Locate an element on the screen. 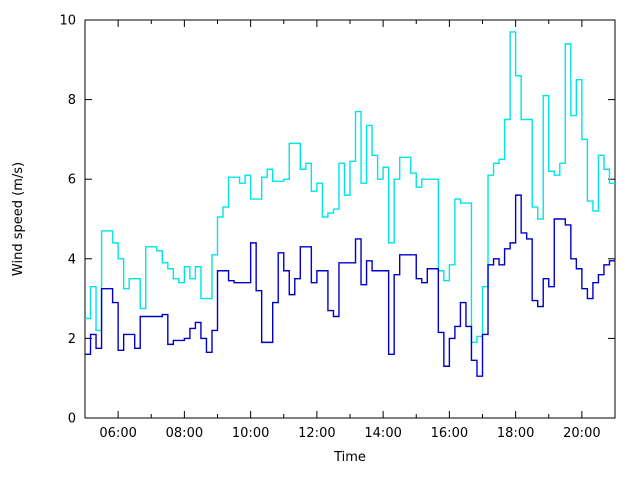 Image resolution: width=640 pixels, height=480 pixels. y-tick-label: 6 is located at coordinates (72, 180).